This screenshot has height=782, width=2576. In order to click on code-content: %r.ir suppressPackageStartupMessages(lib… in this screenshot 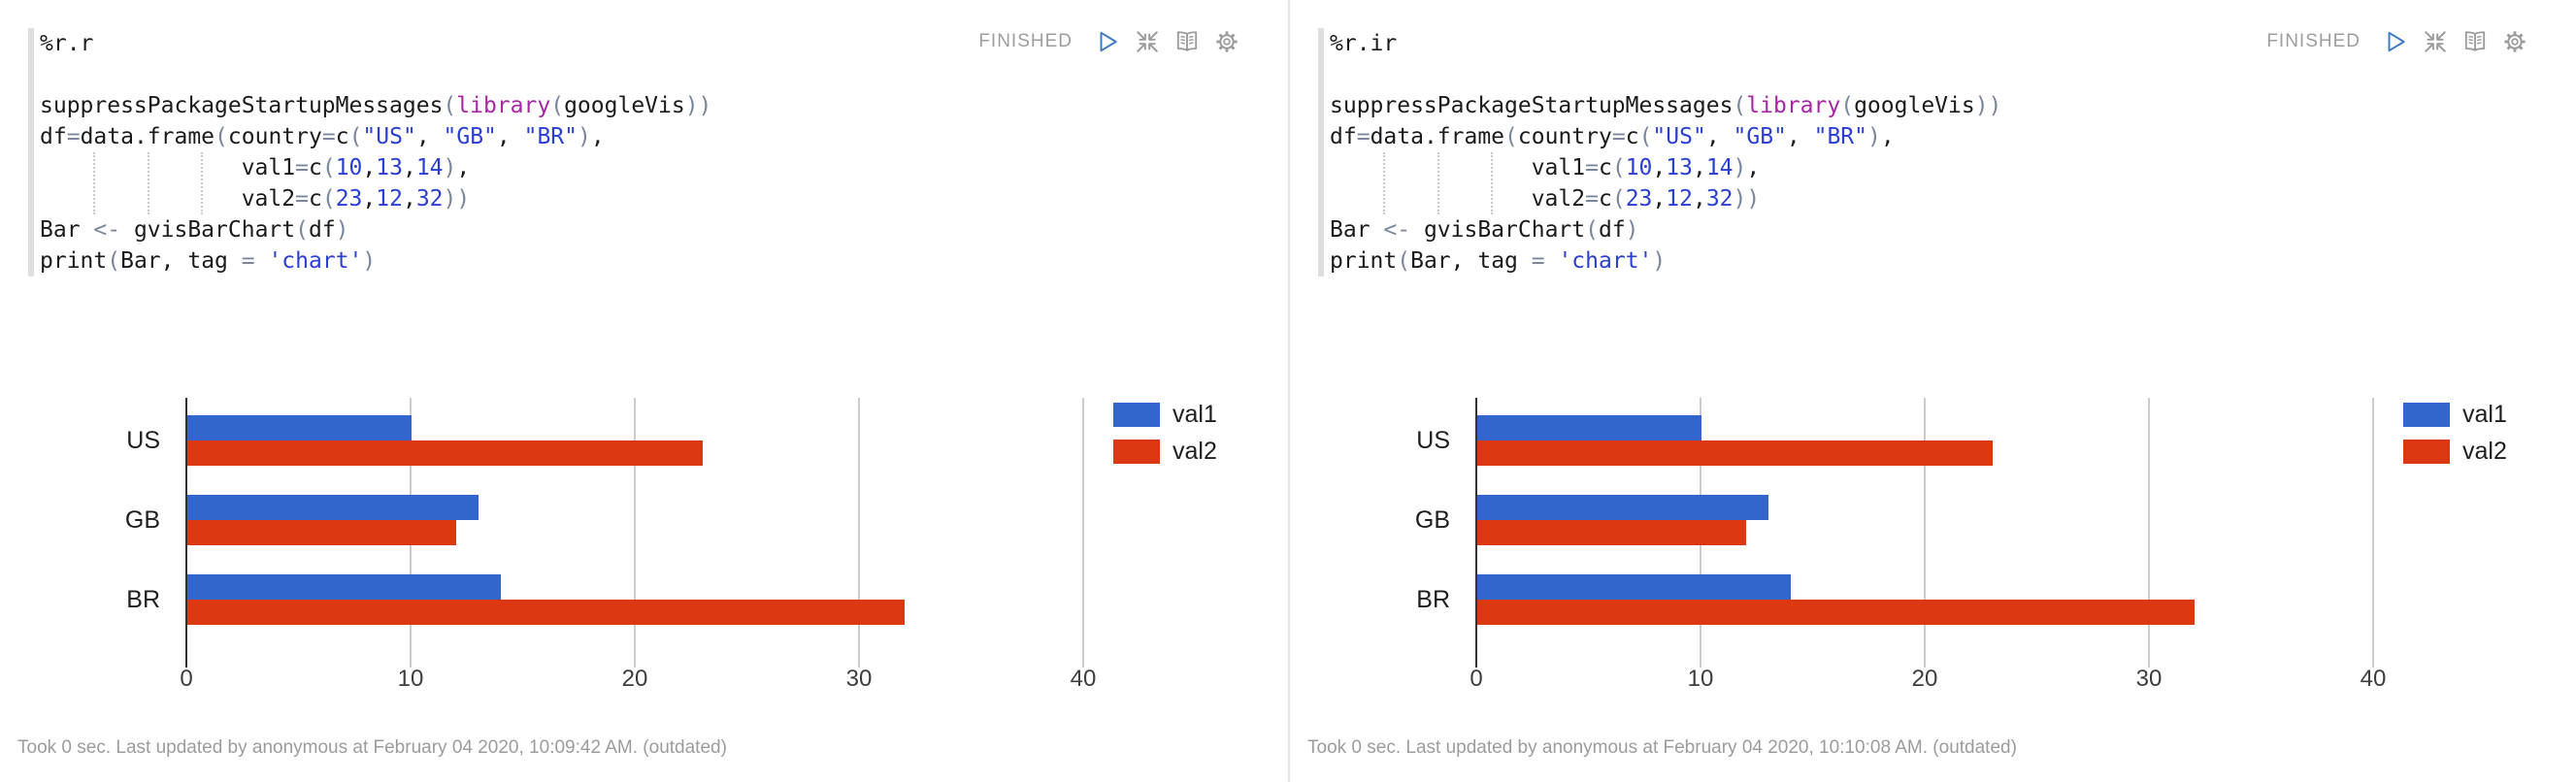, I will do `click(1665, 153)`.